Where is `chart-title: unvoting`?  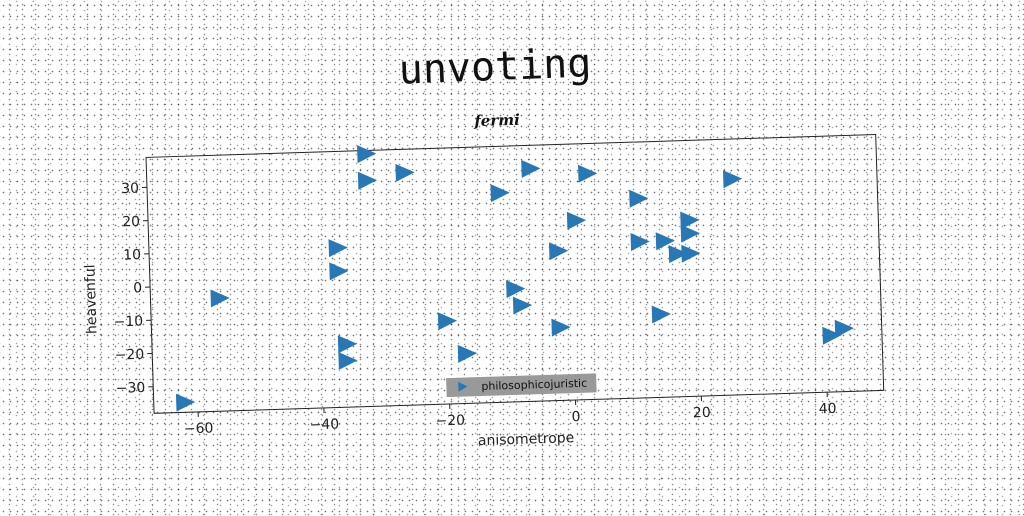
chart-title: unvoting is located at coordinates (495, 66).